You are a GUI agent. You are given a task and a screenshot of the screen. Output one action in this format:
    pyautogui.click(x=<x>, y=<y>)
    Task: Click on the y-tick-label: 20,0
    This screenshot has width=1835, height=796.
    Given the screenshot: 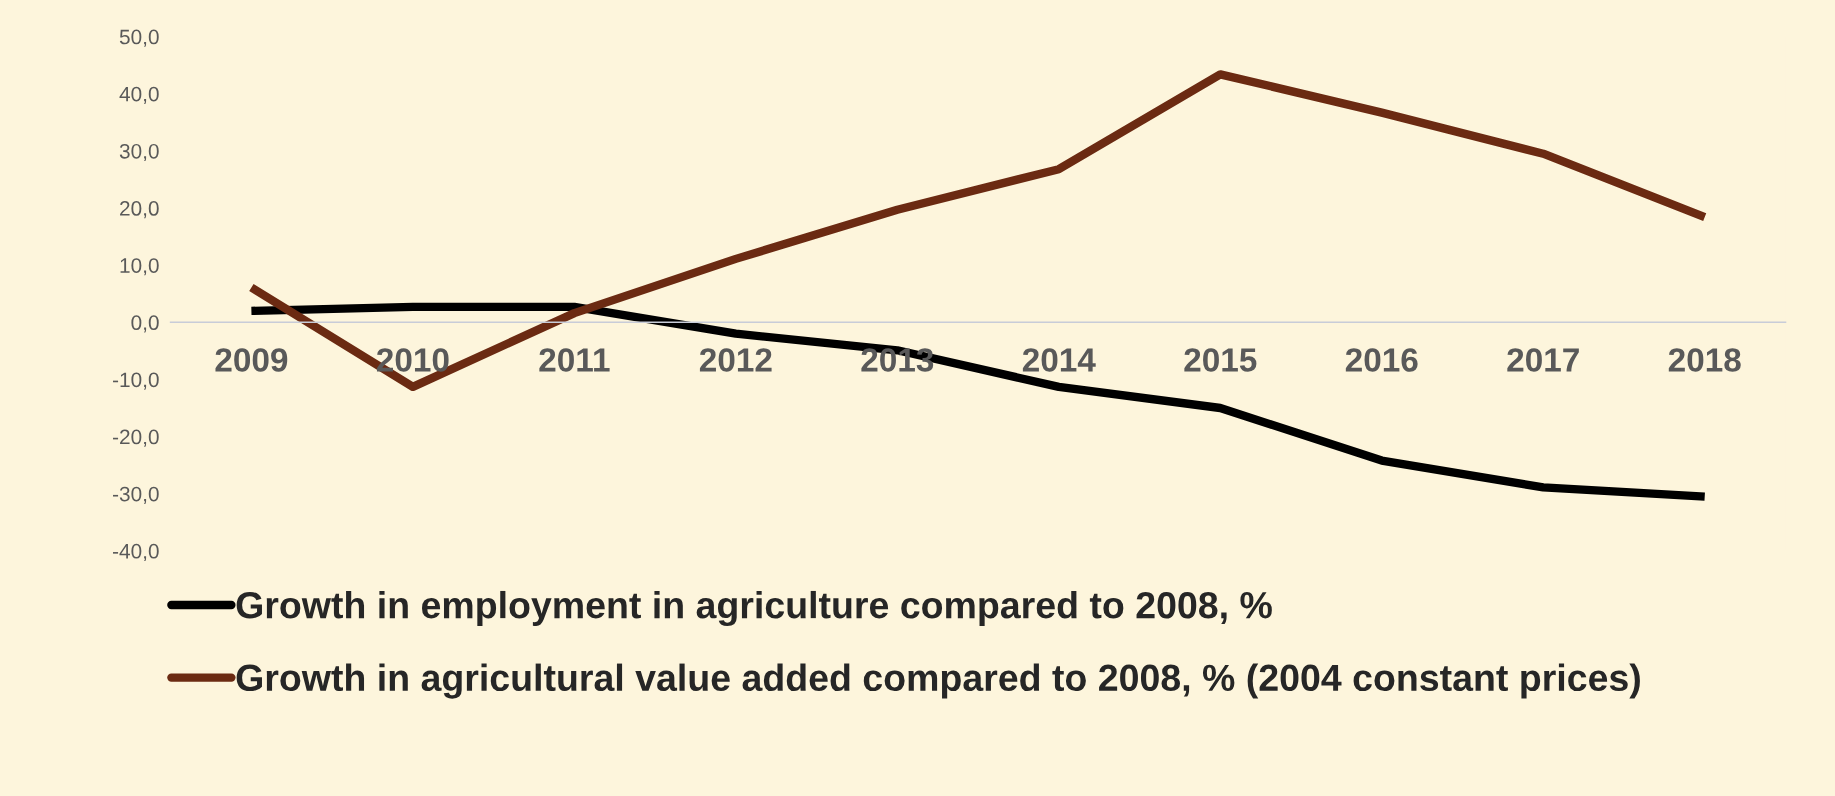 What is the action you would take?
    pyautogui.click(x=139, y=210)
    